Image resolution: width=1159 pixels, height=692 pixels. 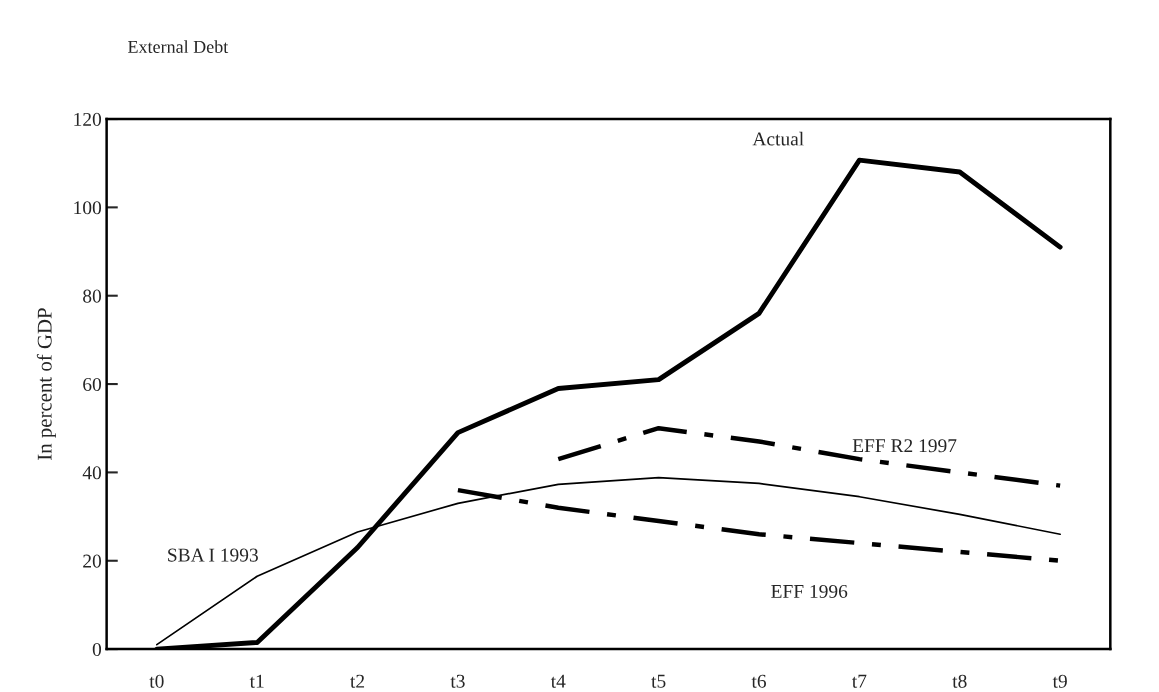 What do you see at coordinates (859, 681) in the screenshot?
I see `x-tick-label: t7` at bounding box center [859, 681].